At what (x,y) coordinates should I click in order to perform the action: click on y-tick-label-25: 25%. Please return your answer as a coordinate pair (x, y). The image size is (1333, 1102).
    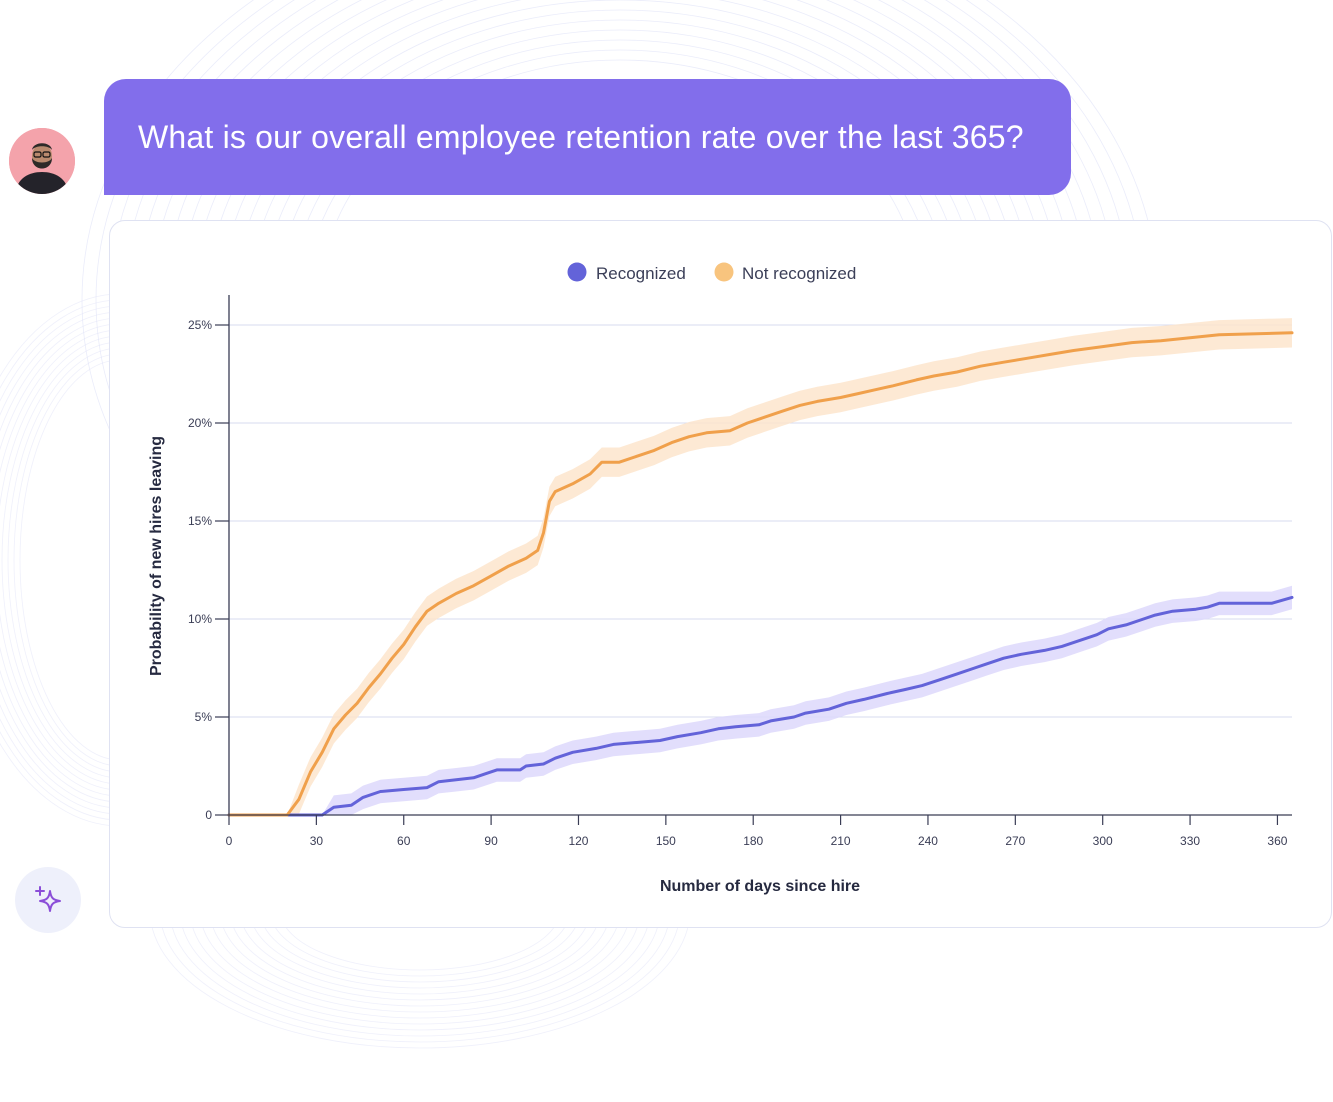
    Looking at the image, I should click on (200, 325).